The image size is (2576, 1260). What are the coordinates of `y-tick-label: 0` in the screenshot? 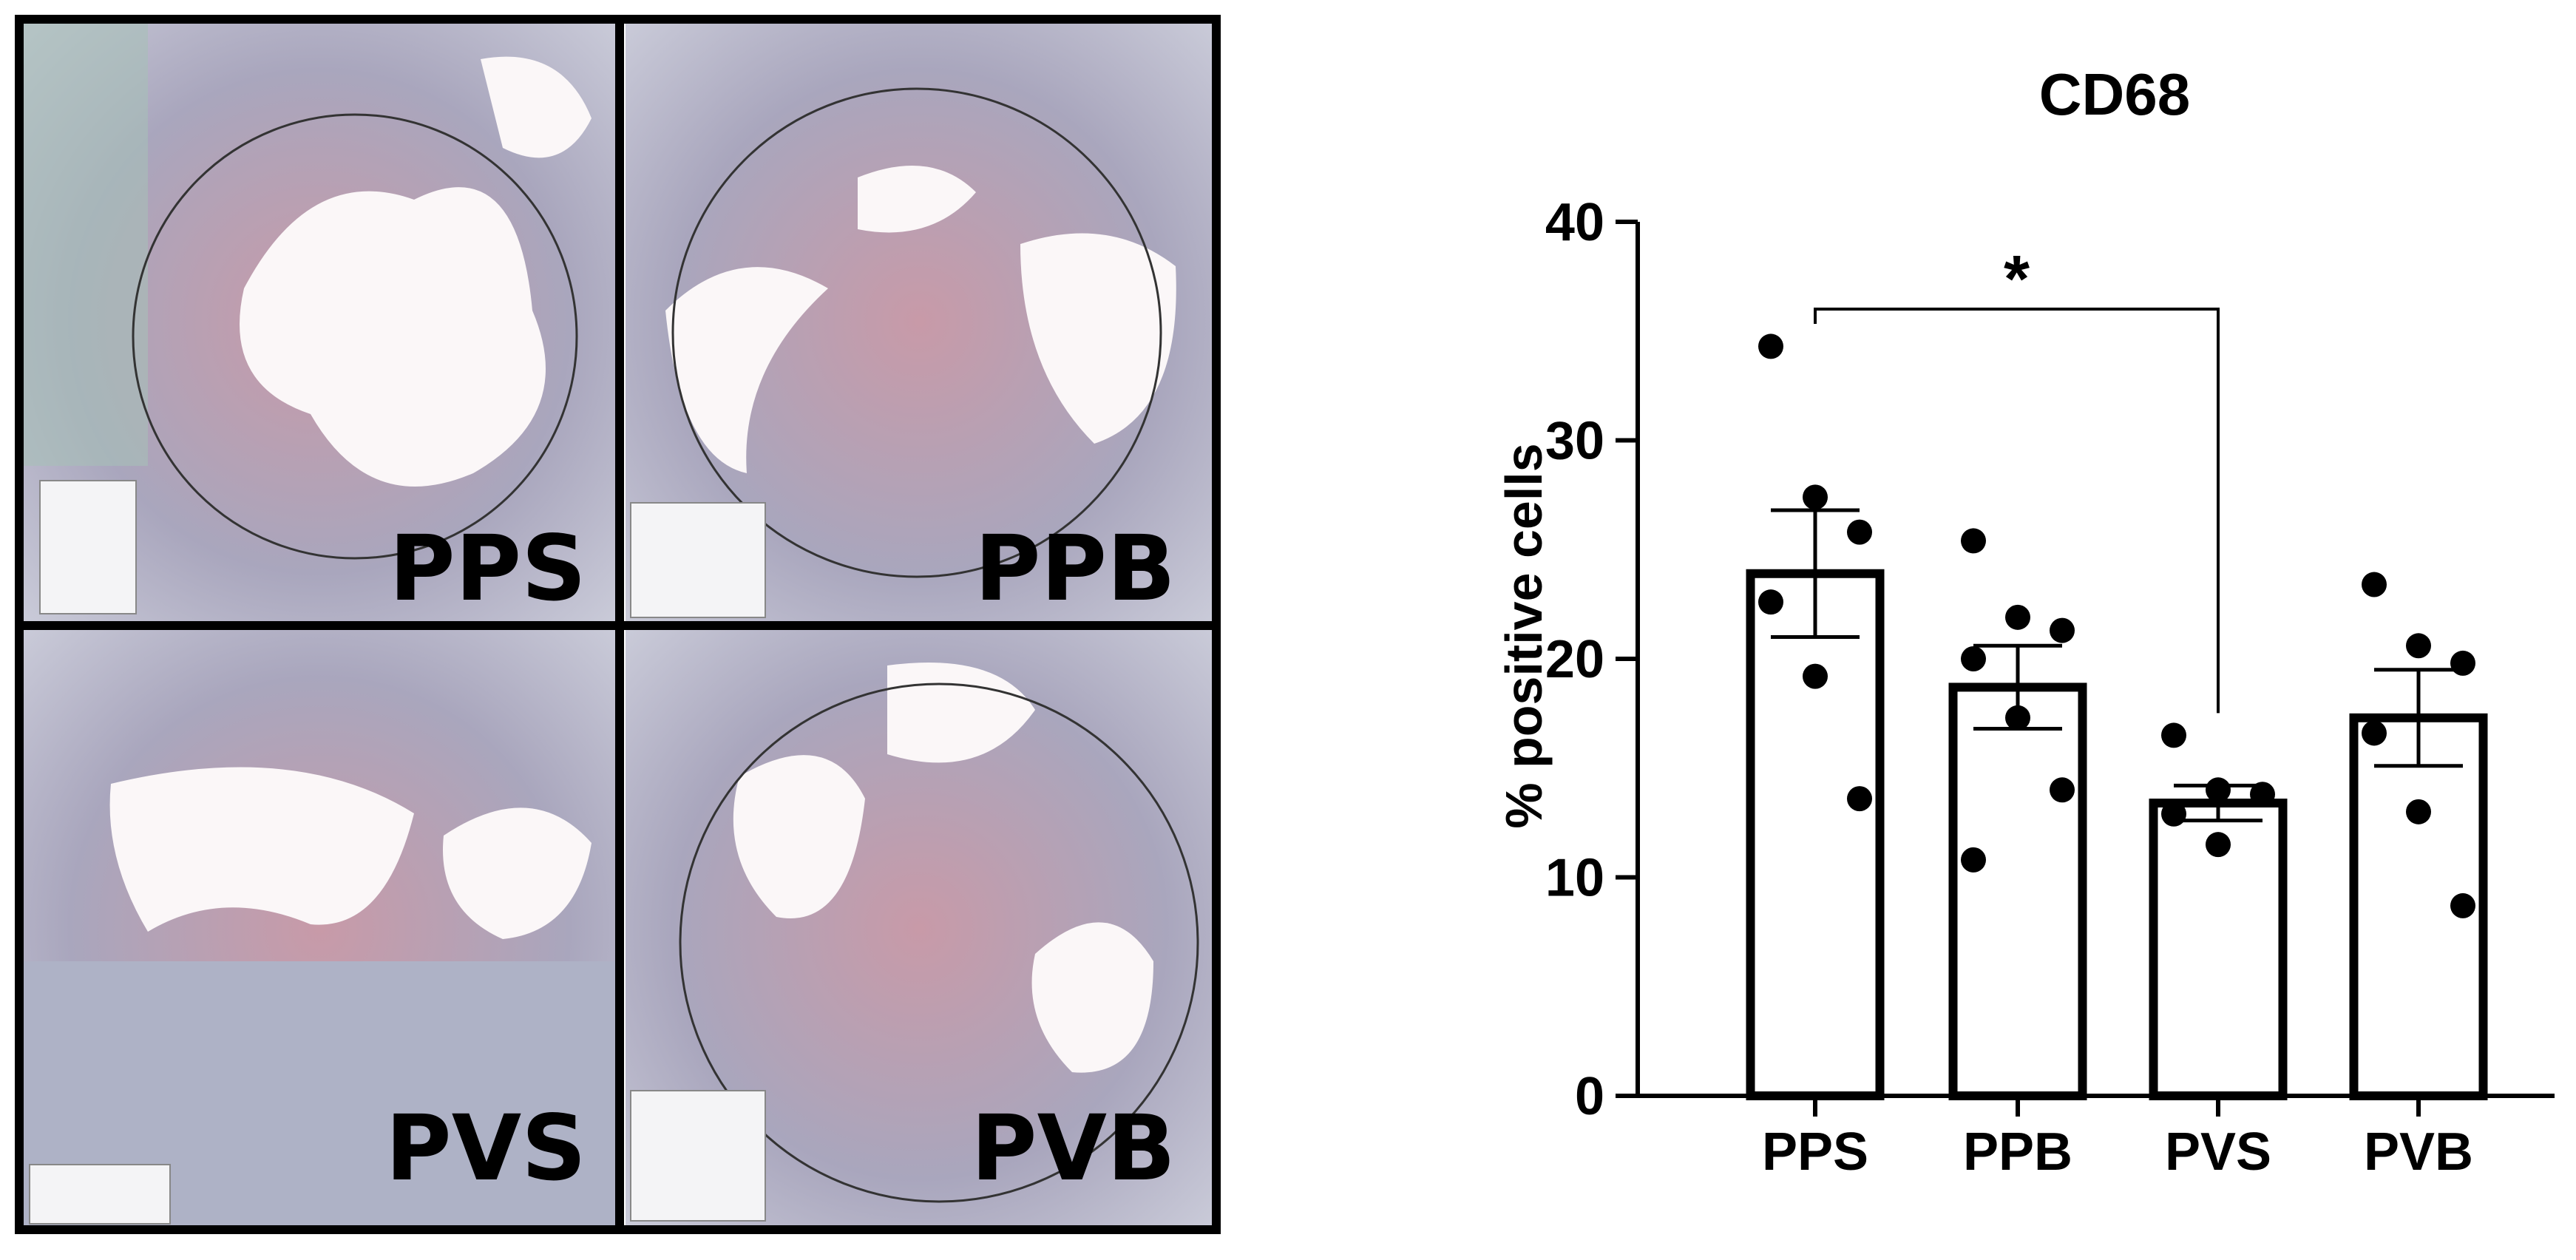 It's located at (1589, 1096).